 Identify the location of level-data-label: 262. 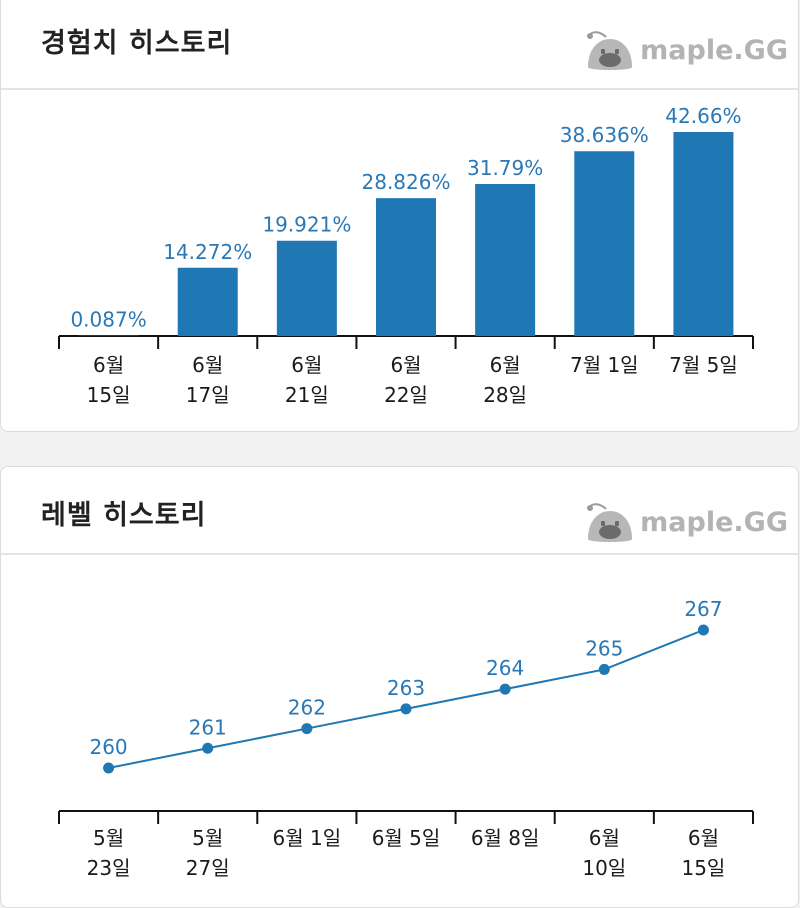
(307, 708).